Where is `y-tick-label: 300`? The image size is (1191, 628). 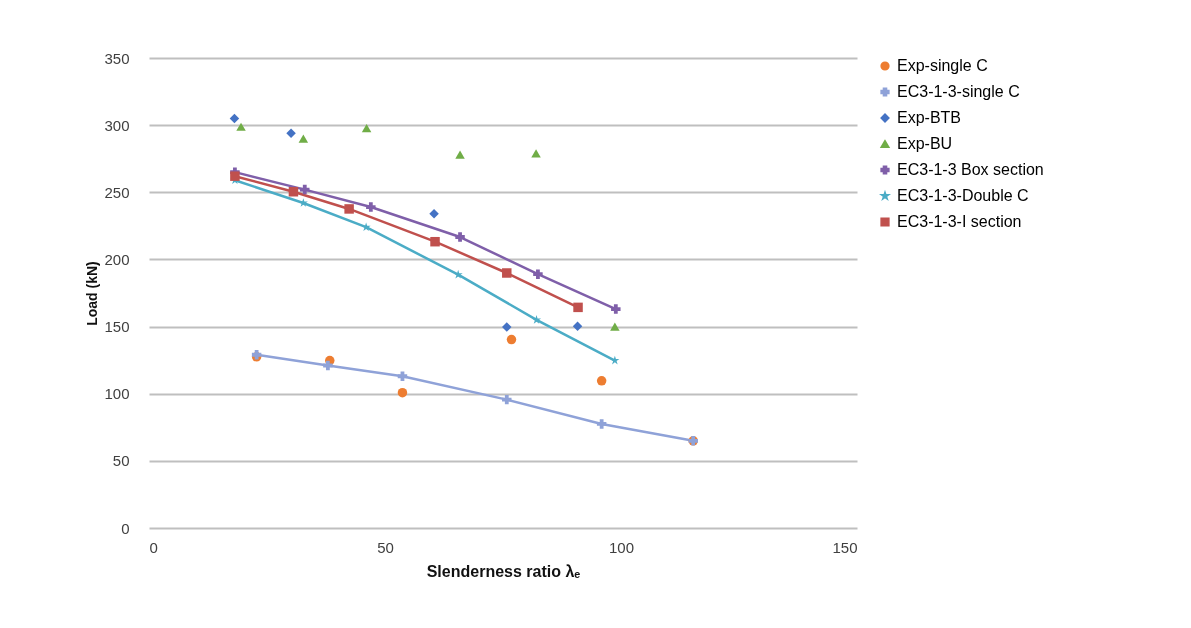 y-tick-label: 300 is located at coordinates (117, 125).